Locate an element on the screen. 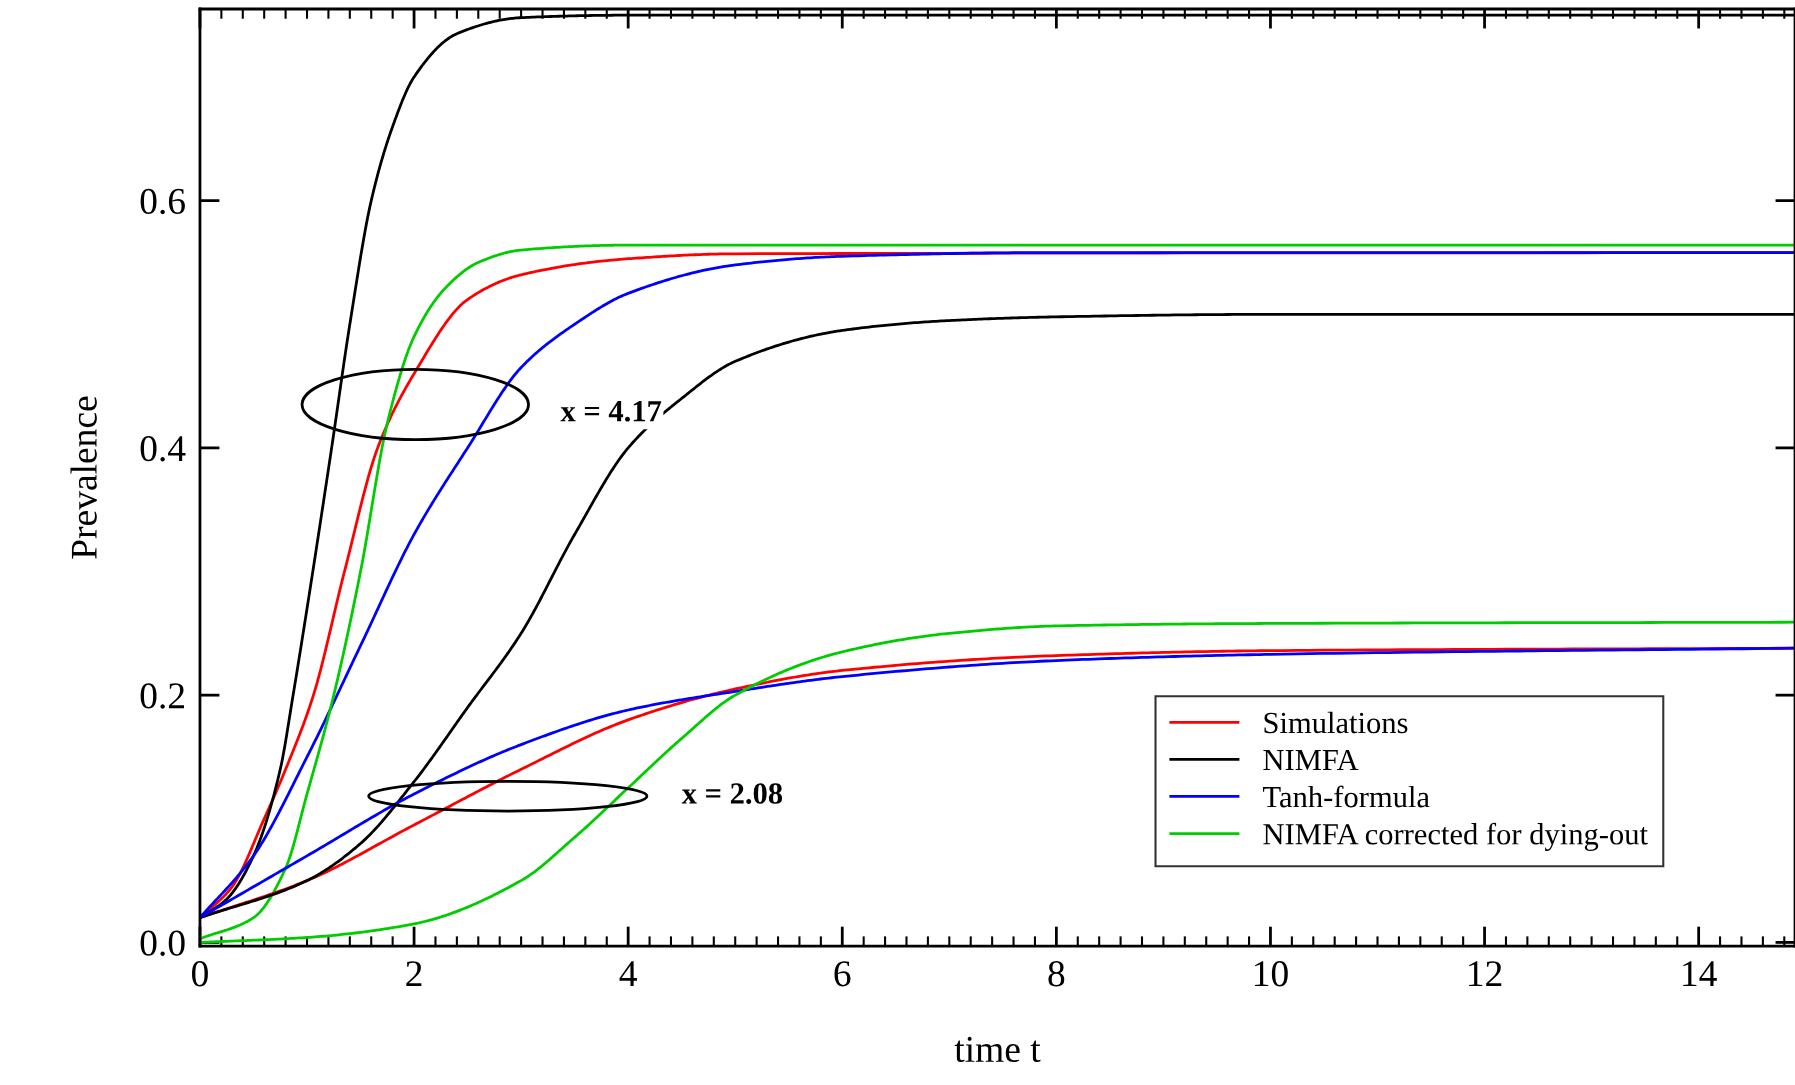 The height and width of the screenshot is (1085, 1795). x-tick-label: 14 is located at coordinates (1700, 974).